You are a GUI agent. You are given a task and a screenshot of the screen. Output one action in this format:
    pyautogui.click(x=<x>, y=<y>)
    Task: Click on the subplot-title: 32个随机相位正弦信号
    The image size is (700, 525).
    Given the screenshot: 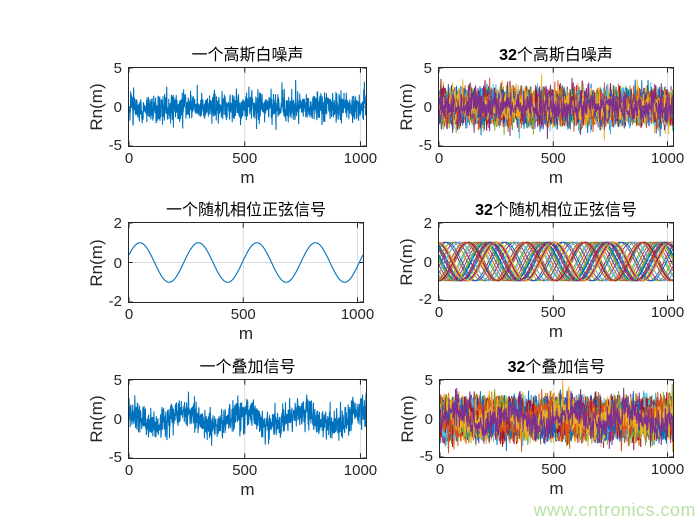 What is the action you would take?
    pyautogui.click(x=556, y=211)
    